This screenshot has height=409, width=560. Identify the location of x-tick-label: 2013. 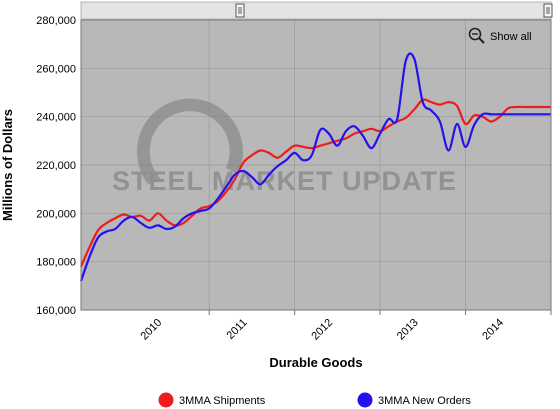
(408, 330).